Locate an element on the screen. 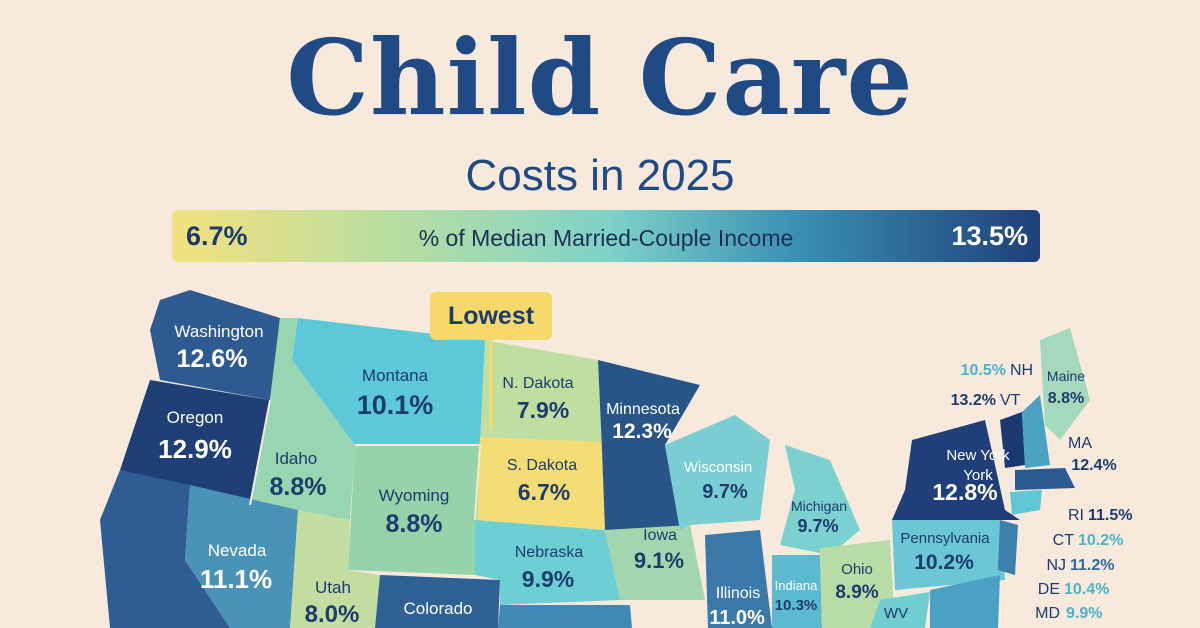  legend-label: % of Median Married-Couple Income is located at coordinates (606, 238).